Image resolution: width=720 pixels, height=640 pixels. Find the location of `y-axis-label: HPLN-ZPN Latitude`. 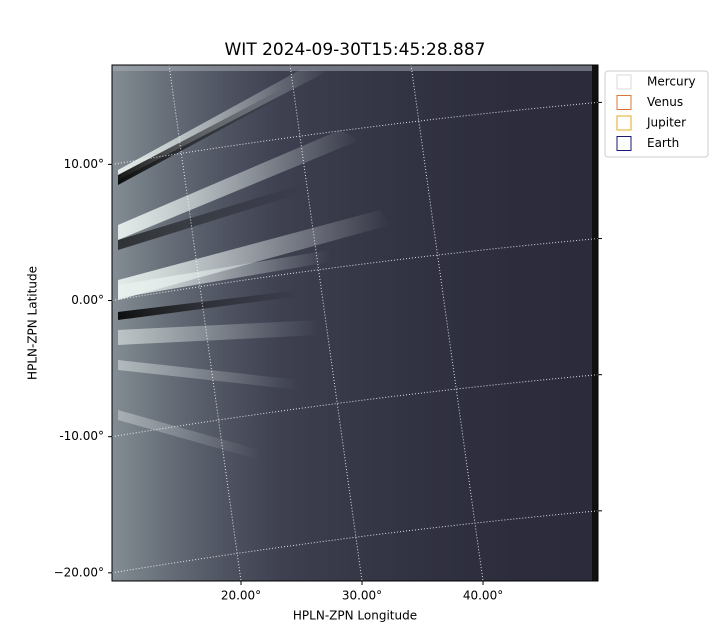

y-axis-label: HPLN-ZPN Latitude is located at coordinates (33, 323).